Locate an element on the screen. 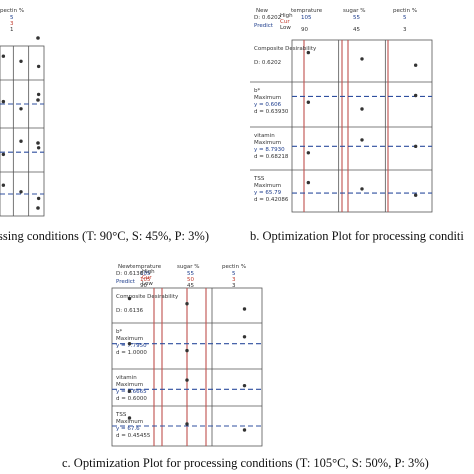 The image size is (474, 474). panel-b-high-value-1: 55 is located at coordinates (356, 18).